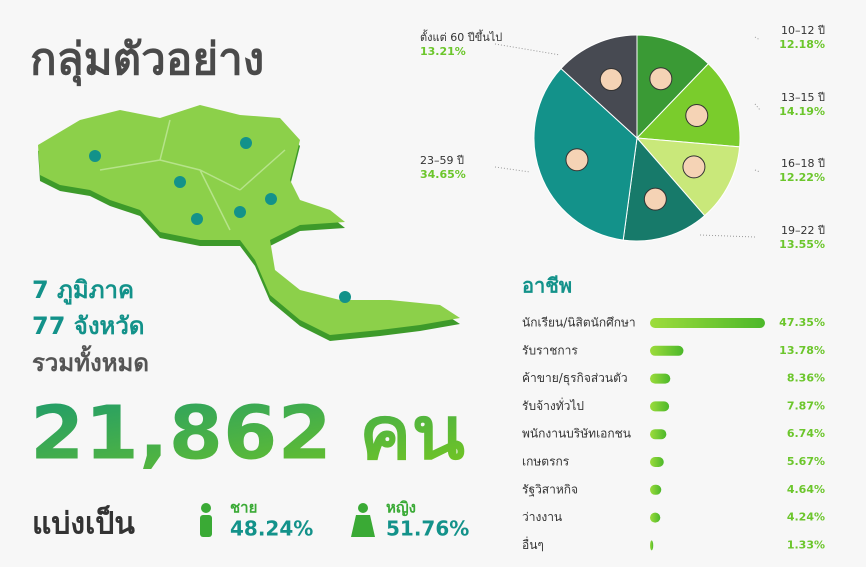 The image size is (866, 567). What do you see at coordinates (553, 405) in the screenshot?
I see `bar-label: รับจ้างทั่วไป` at bounding box center [553, 405].